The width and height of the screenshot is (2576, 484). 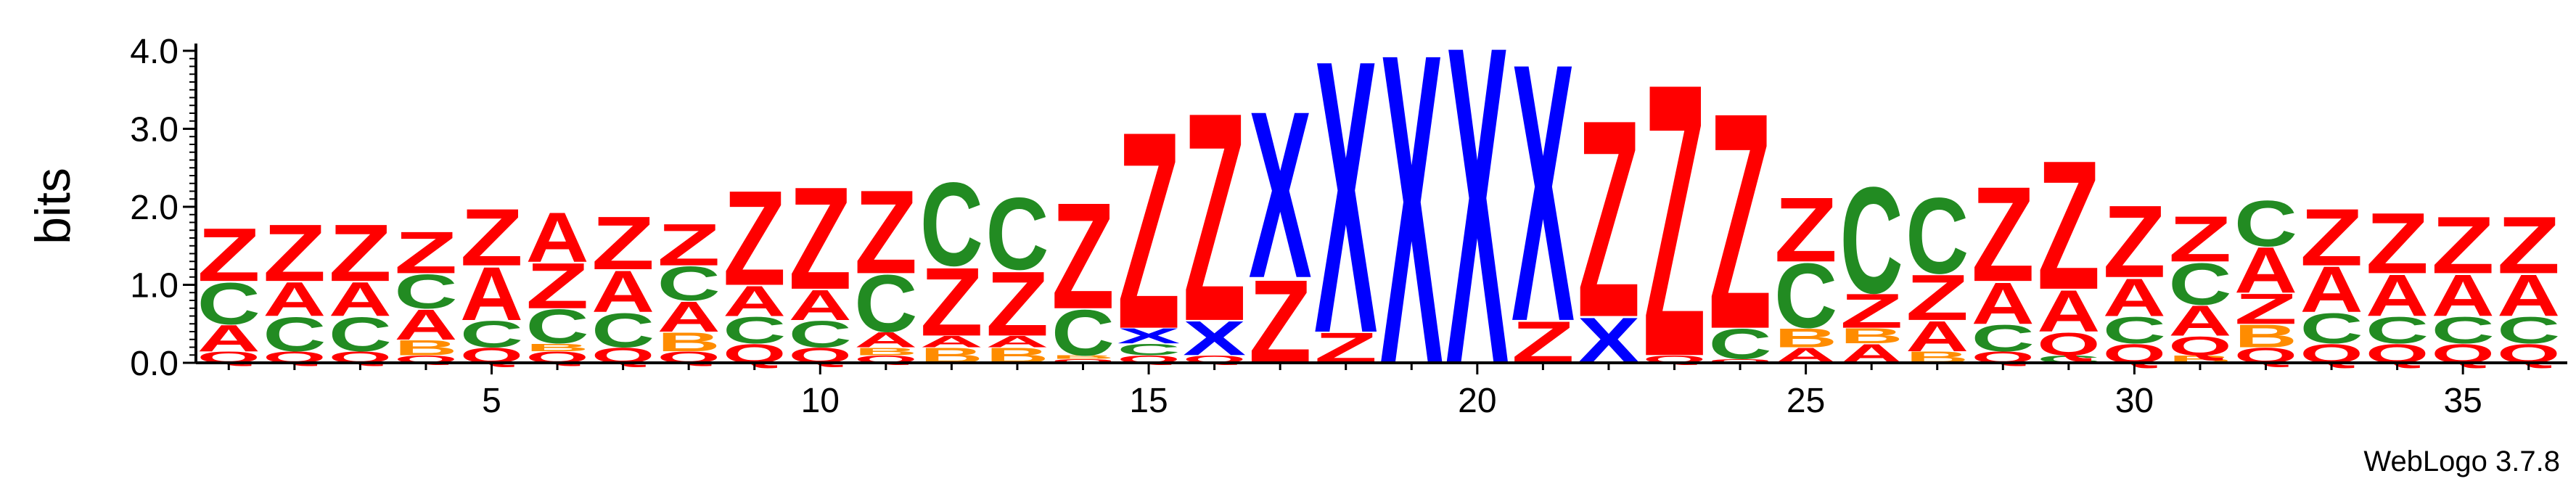 I want to click on y-tick-label: 2.0, so click(x=154, y=208).